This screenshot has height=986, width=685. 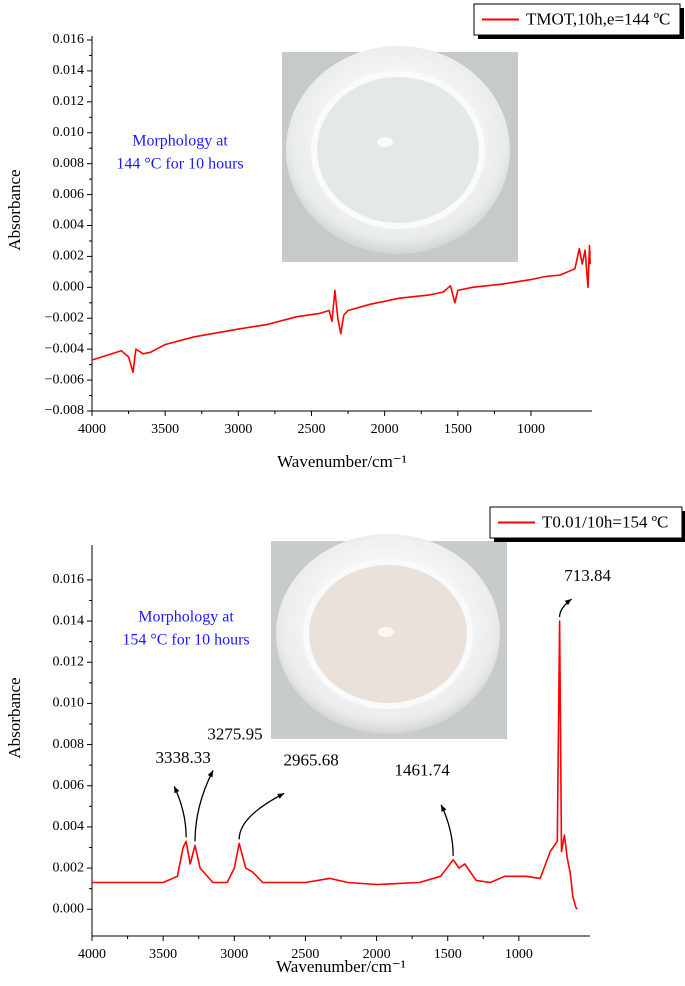 What do you see at coordinates (64, 379) in the screenshot?
I see `y-tick-label: −0.006` at bounding box center [64, 379].